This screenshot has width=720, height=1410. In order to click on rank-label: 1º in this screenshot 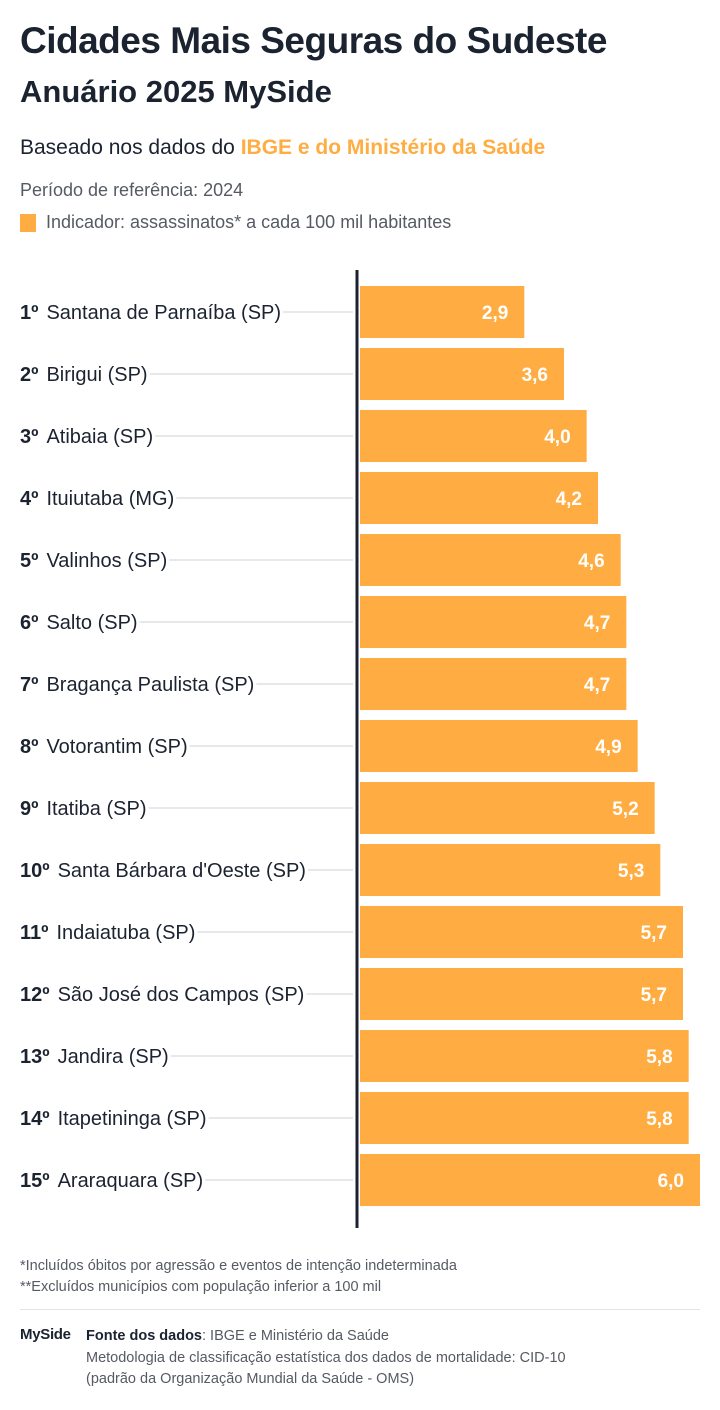, I will do `click(29, 313)`.